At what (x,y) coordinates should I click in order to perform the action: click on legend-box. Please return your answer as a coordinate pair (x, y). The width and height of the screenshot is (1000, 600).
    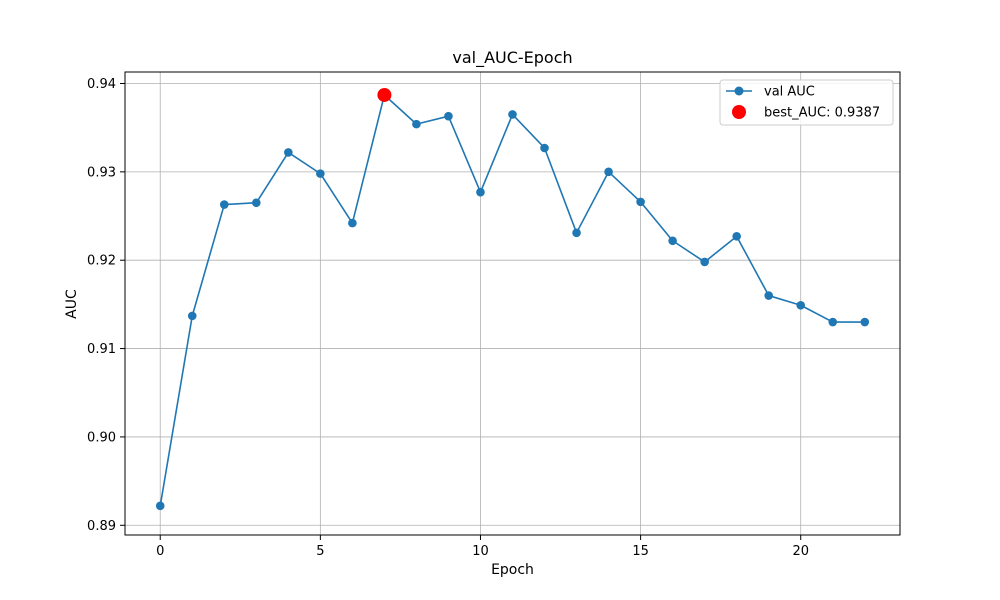
    Looking at the image, I should click on (806, 102).